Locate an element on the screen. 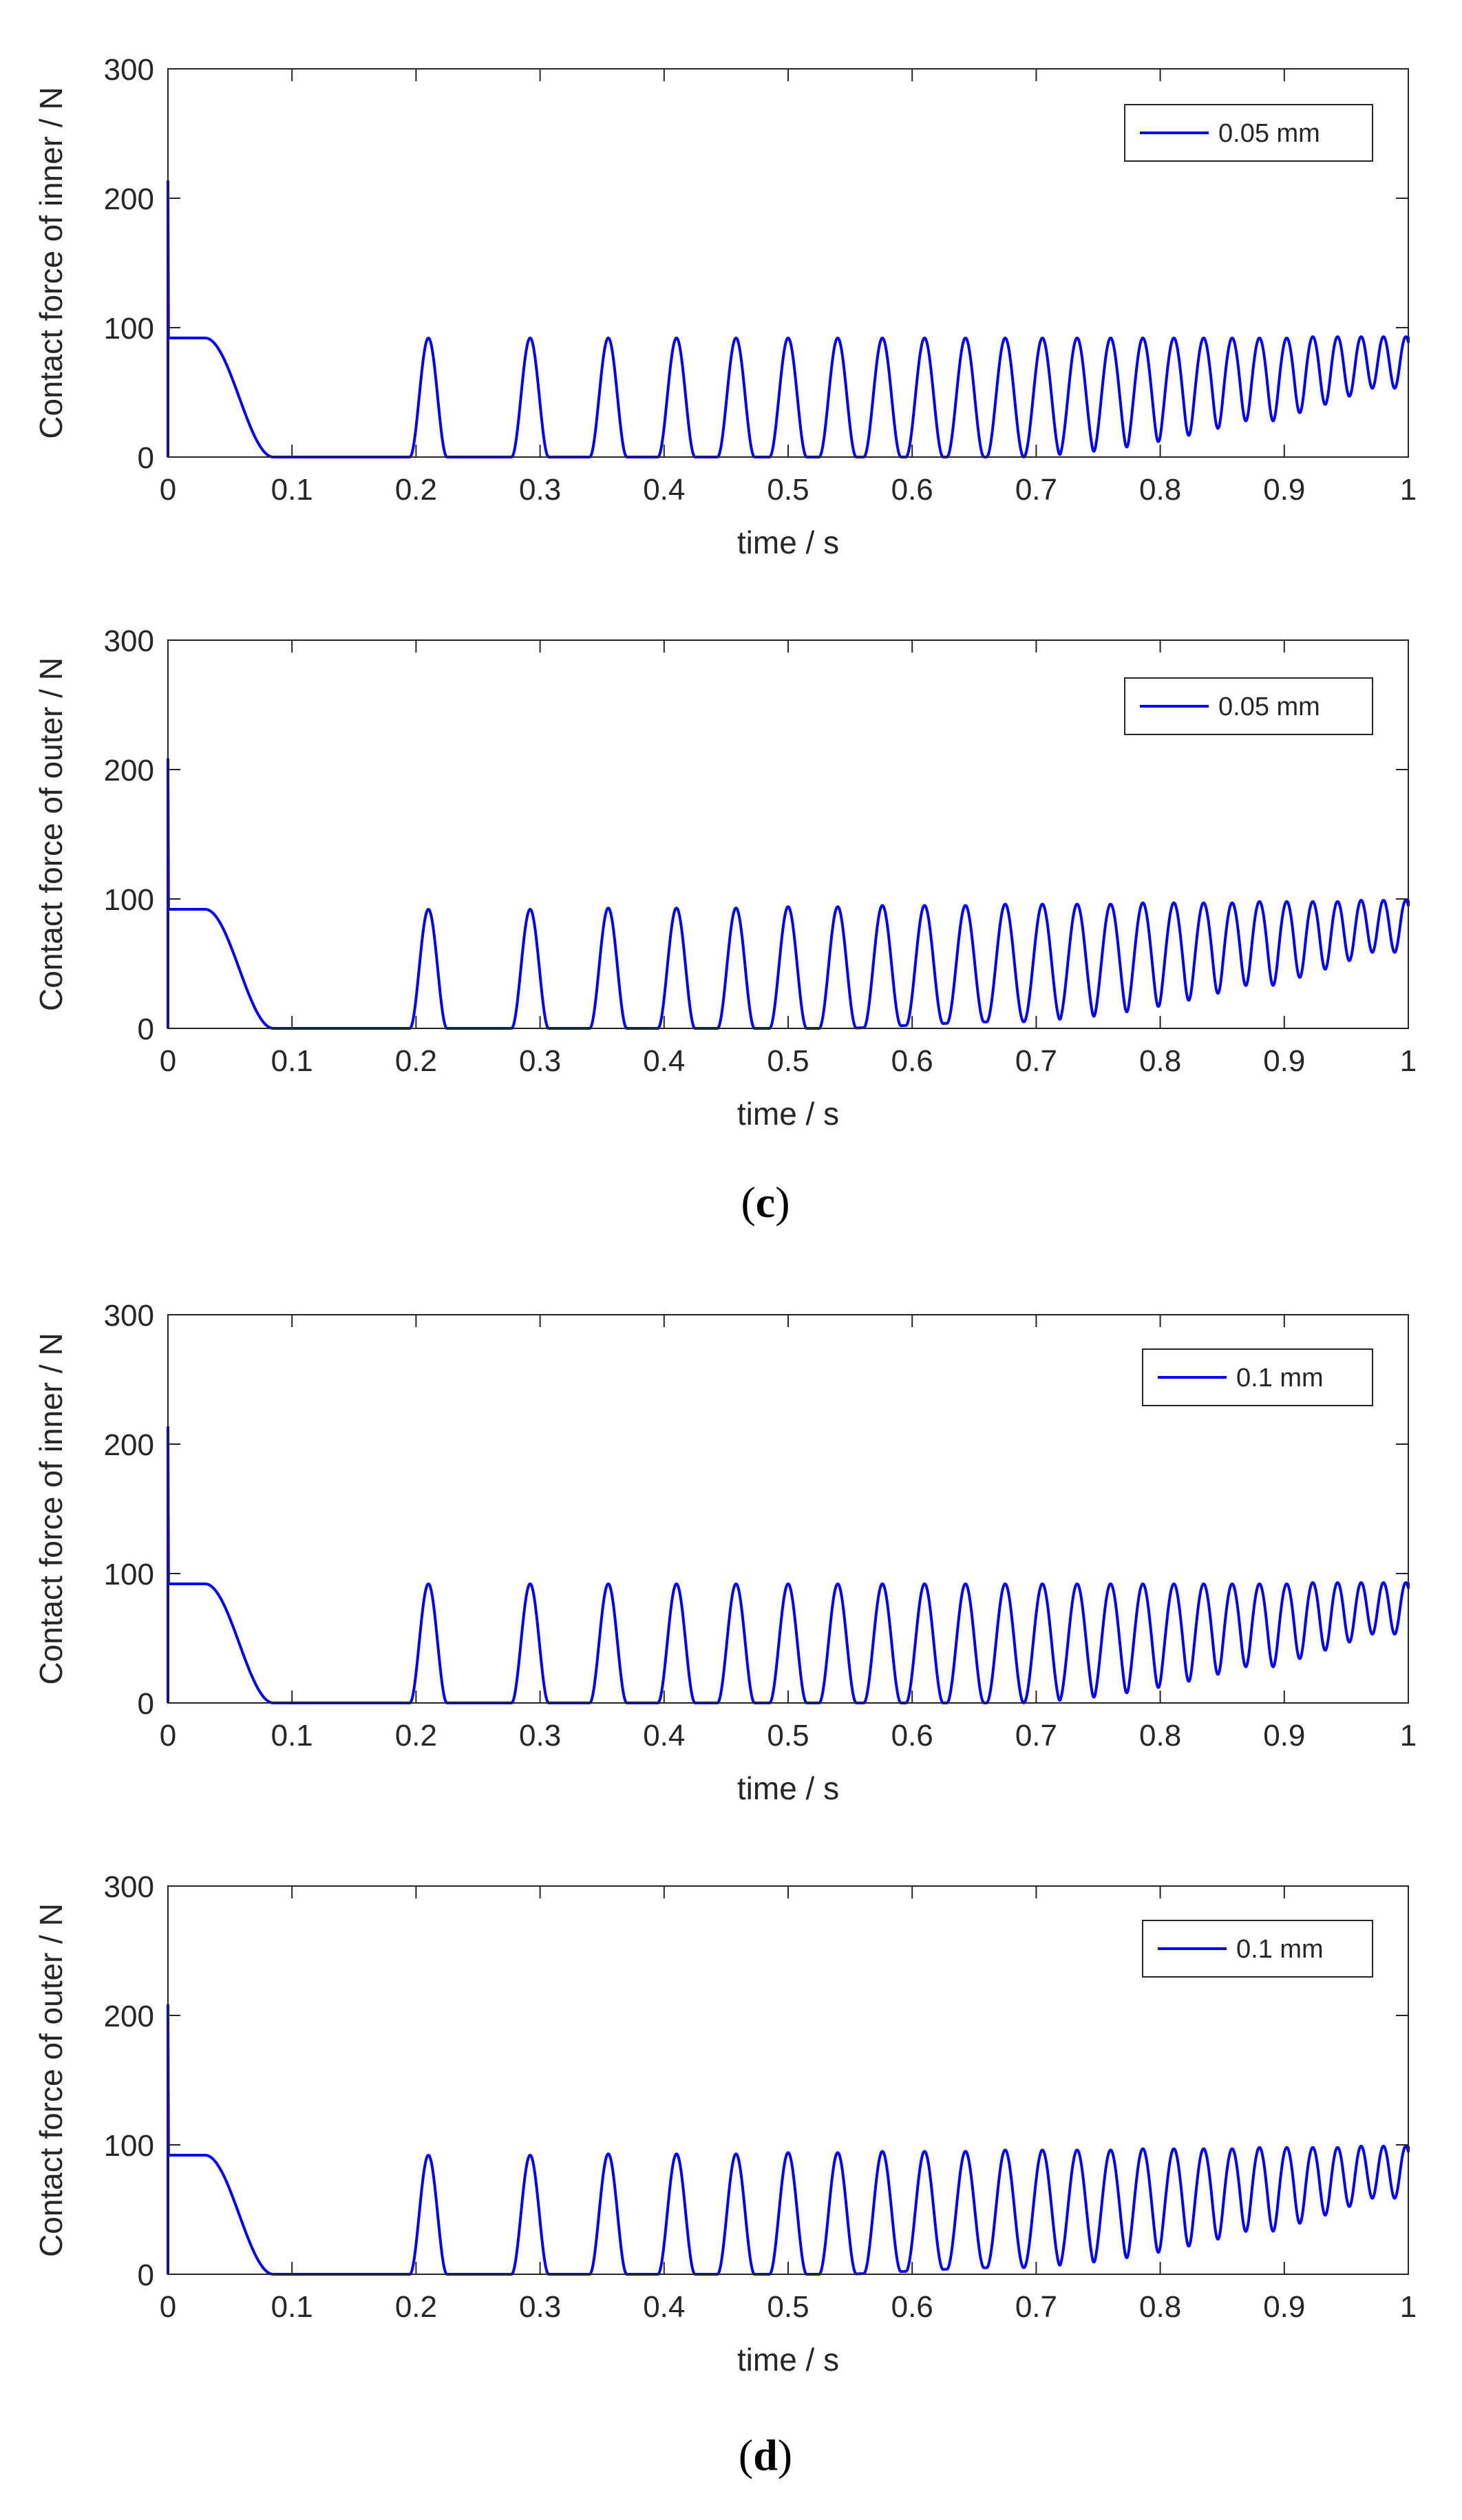 The height and width of the screenshot is (2520, 1462). caption-c: (c) is located at coordinates (765, 1202).